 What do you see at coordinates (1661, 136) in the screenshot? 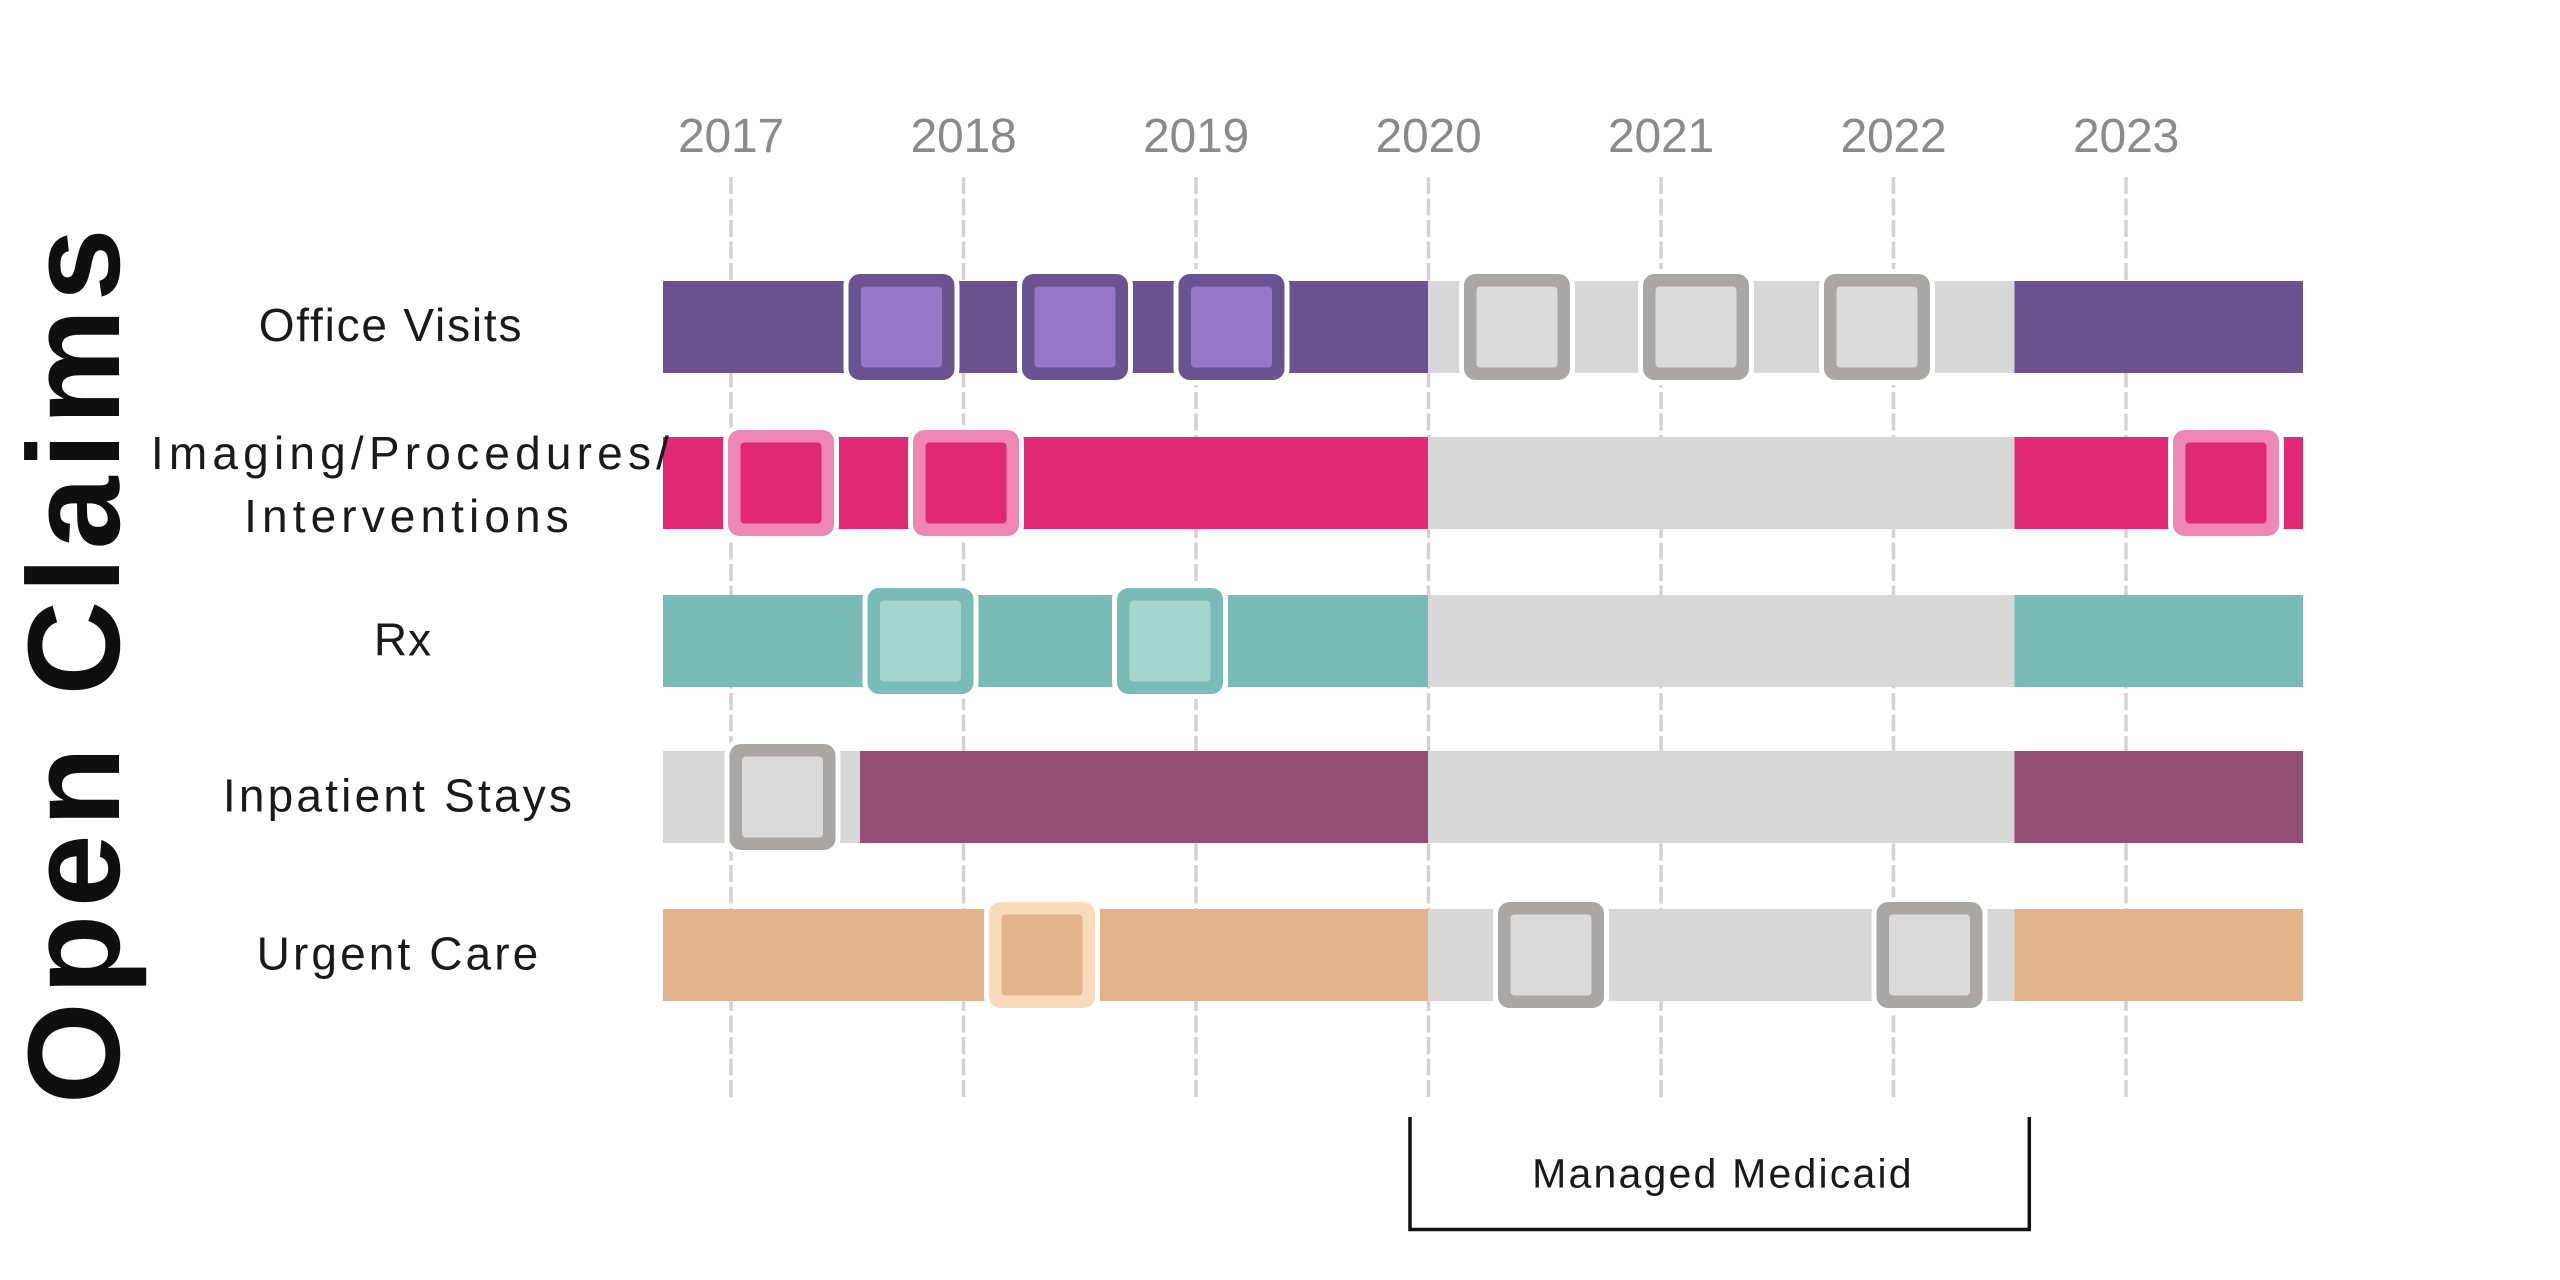
I see `svg-text: 2021` at bounding box center [1661, 136].